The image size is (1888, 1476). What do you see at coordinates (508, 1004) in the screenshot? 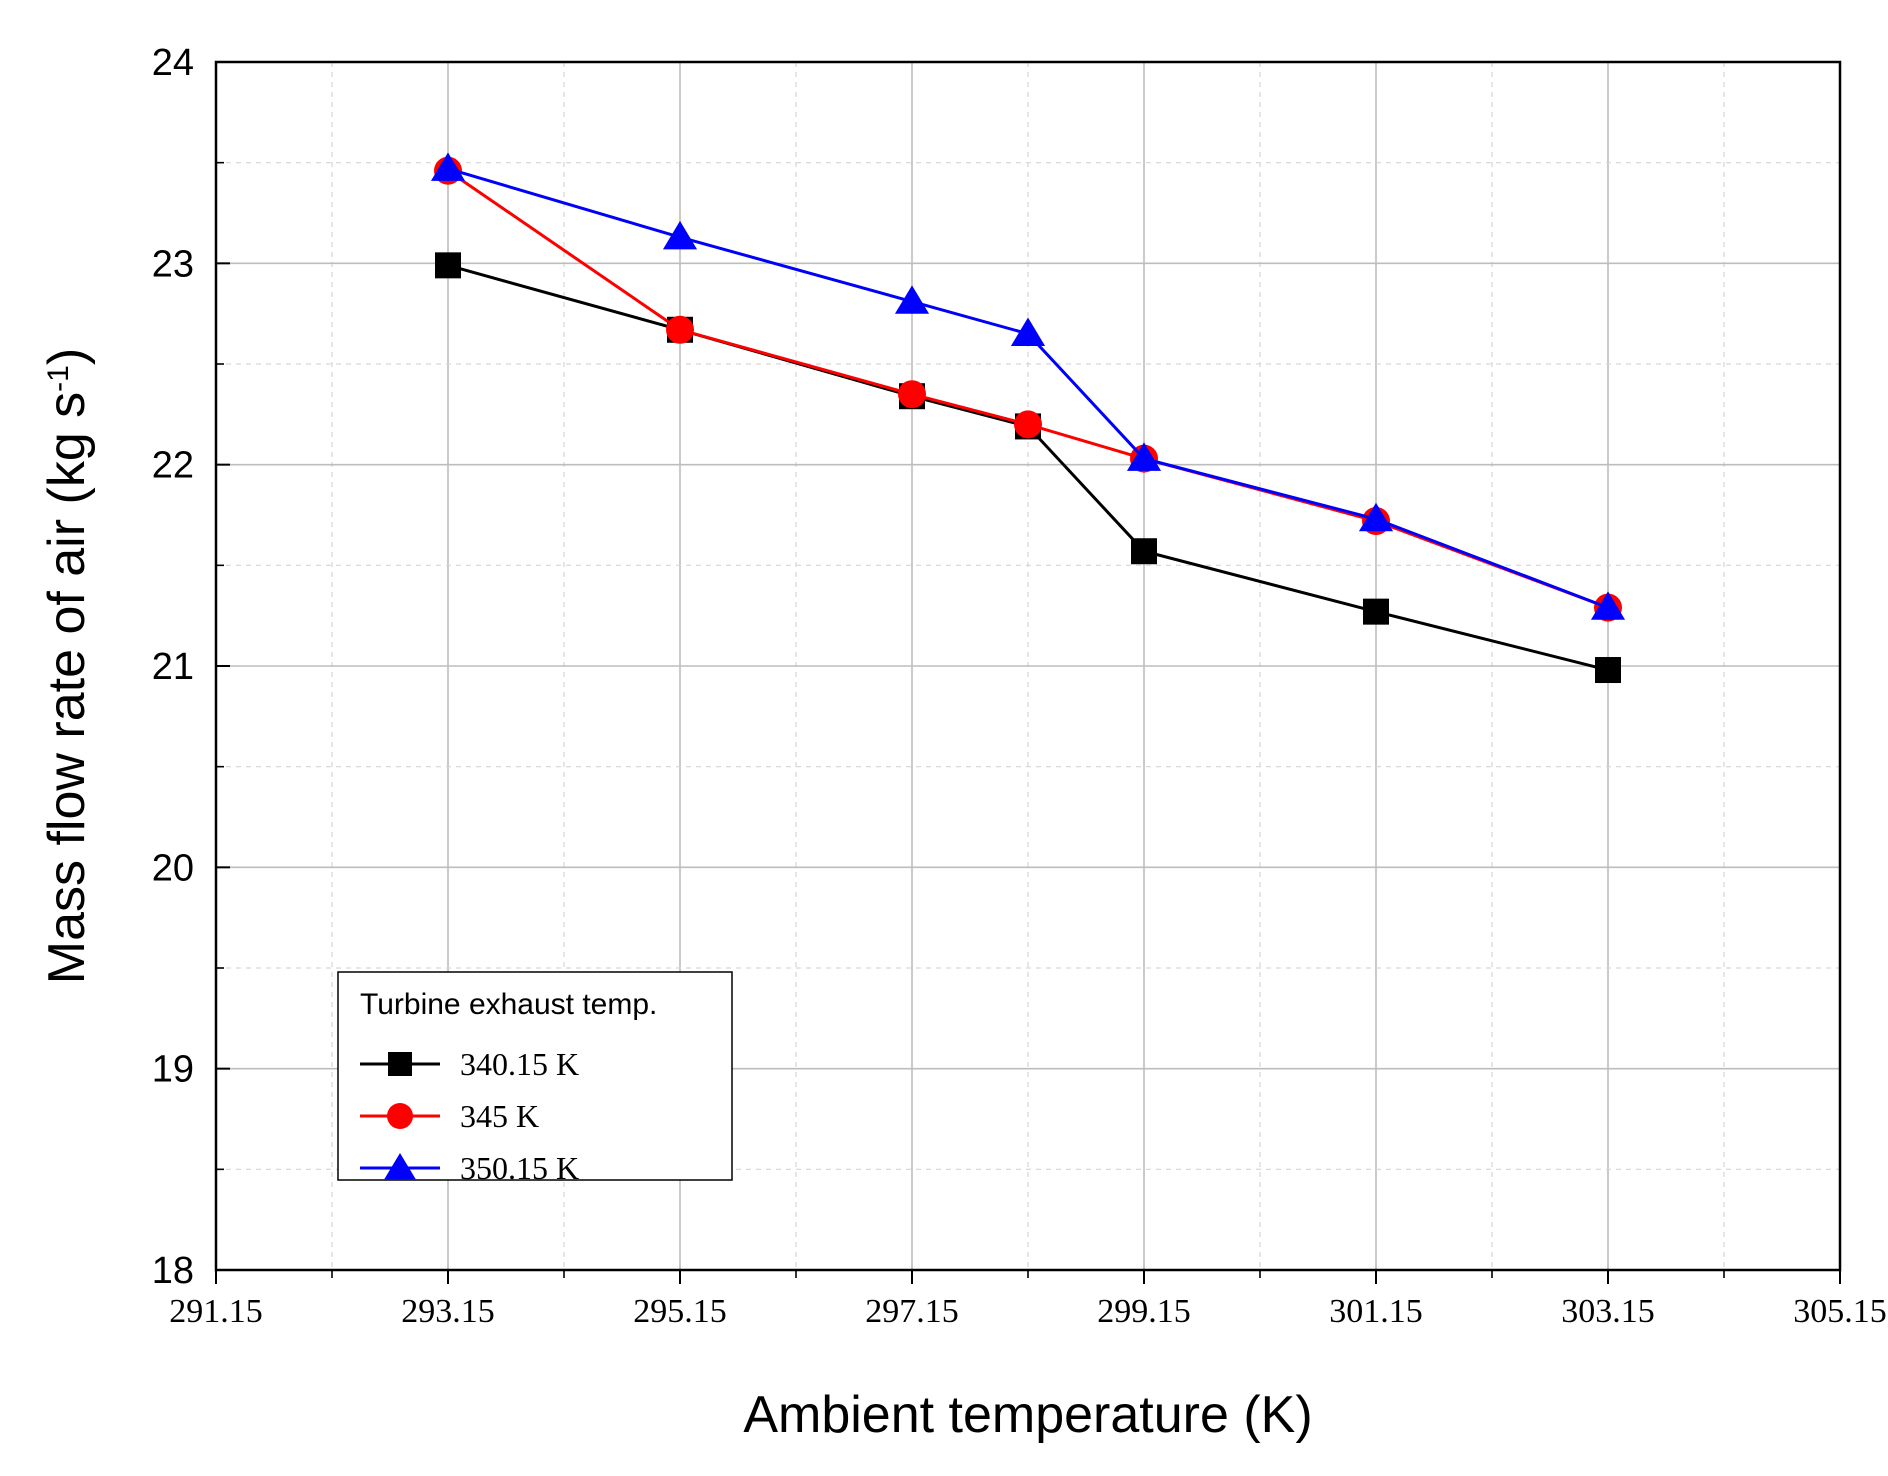
I see `legend-title: Turbine exhaust temp.` at bounding box center [508, 1004].